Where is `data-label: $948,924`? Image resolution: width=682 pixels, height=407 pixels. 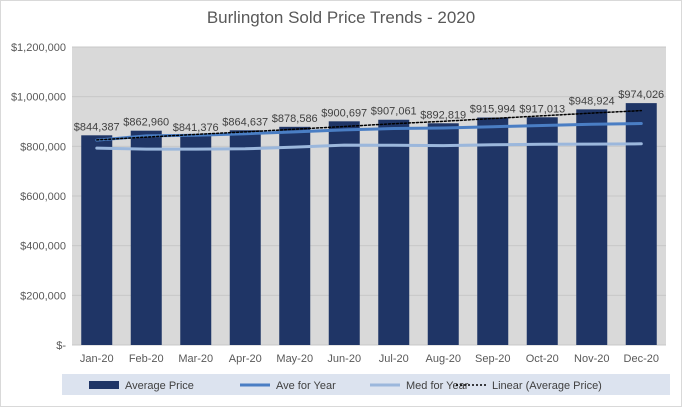
data-label: $948,924 is located at coordinates (592, 101).